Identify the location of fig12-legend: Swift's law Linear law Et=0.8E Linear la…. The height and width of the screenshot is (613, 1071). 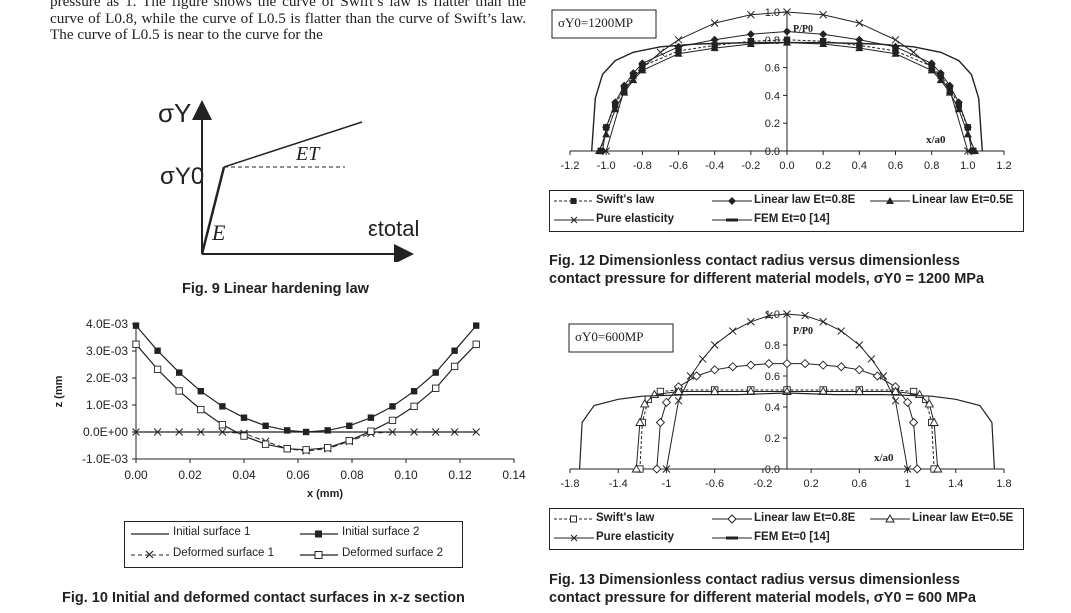
(786, 211).